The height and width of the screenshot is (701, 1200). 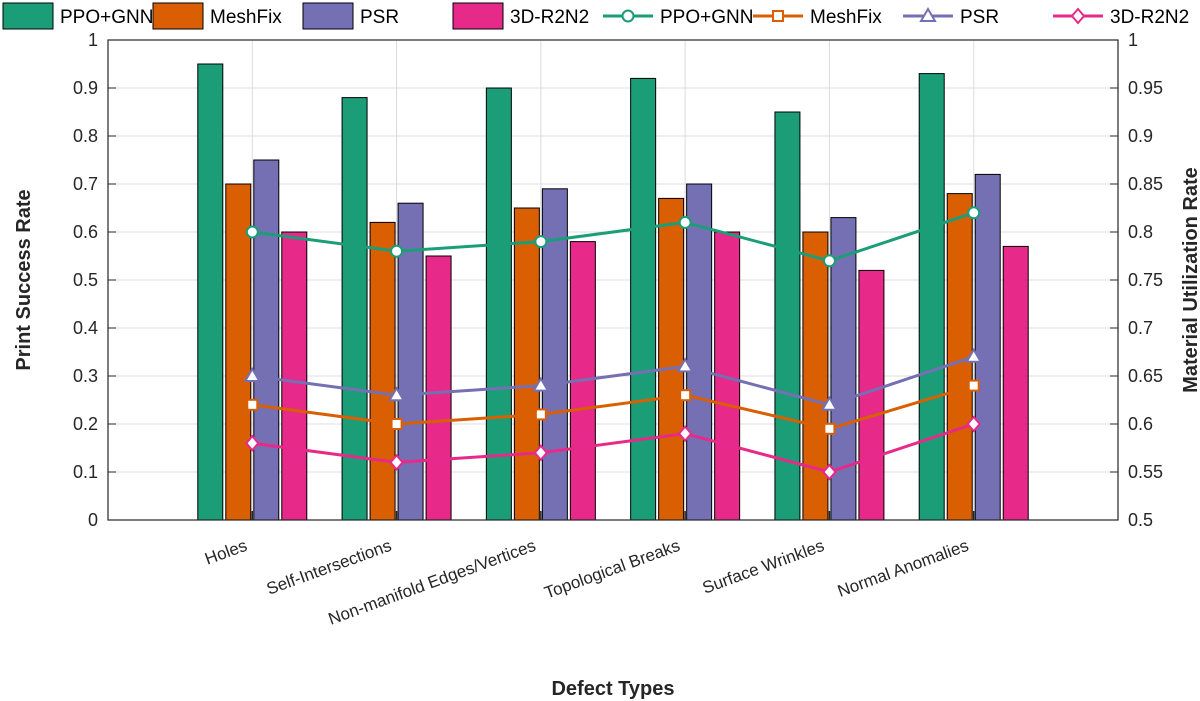 I want to click on legend-marker-psr, so click(x=928, y=14).